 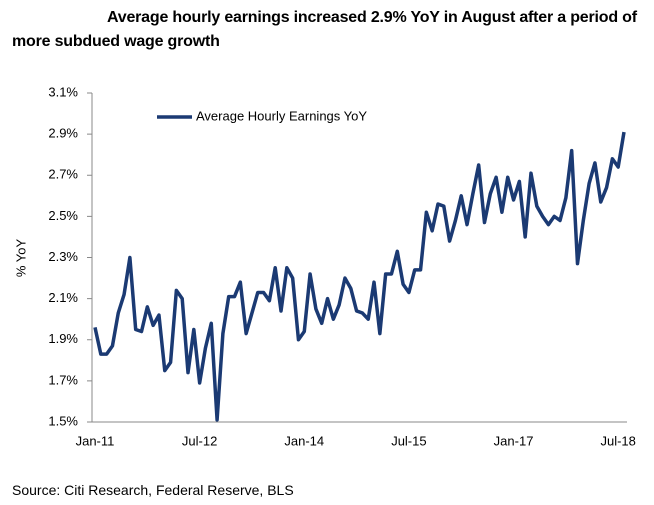 What do you see at coordinates (95, 440) in the screenshot?
I see `x-tick-label: Jan-11` at bounding box center [95, 440].